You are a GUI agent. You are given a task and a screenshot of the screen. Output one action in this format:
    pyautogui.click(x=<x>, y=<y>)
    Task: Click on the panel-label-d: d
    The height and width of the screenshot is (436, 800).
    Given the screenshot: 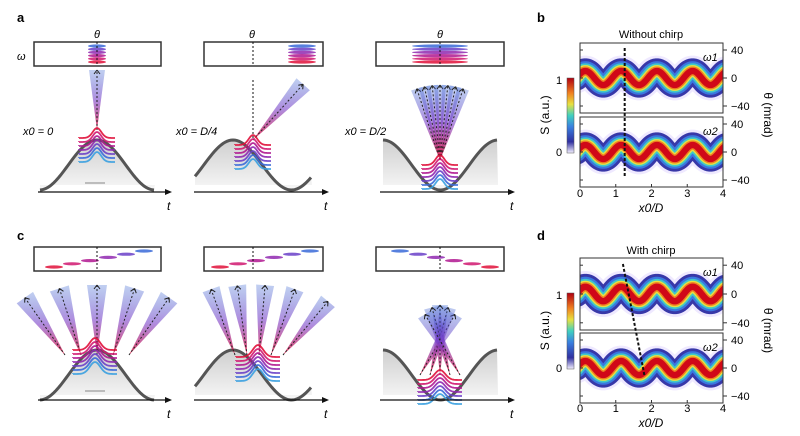 What is the action you would take?
    pyautogui.click(x=541, y=235)
    